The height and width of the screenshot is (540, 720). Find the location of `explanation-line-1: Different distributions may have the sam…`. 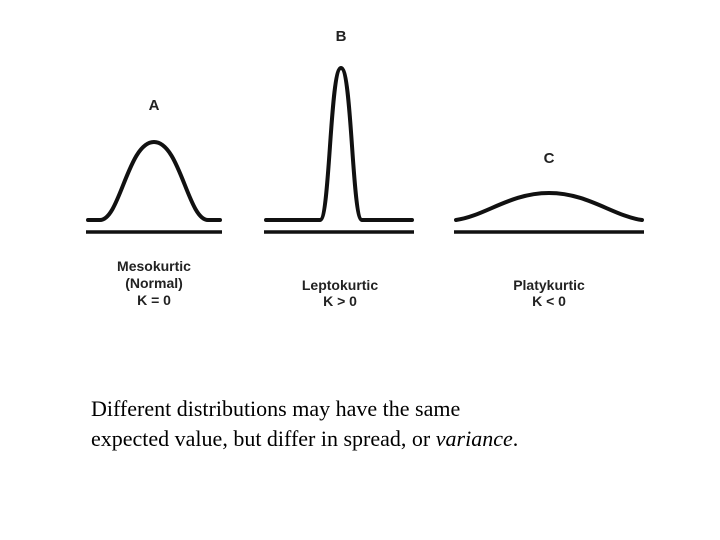

explanation-line-1: Different distributions may have the sam… is located at coordinates (391, 409).